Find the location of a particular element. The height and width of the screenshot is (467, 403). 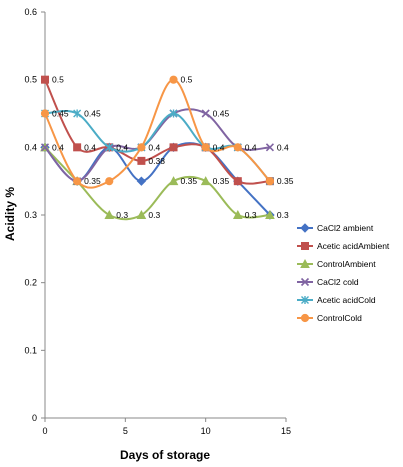

data-label: 0.38 is located at coordinates (156, 161).